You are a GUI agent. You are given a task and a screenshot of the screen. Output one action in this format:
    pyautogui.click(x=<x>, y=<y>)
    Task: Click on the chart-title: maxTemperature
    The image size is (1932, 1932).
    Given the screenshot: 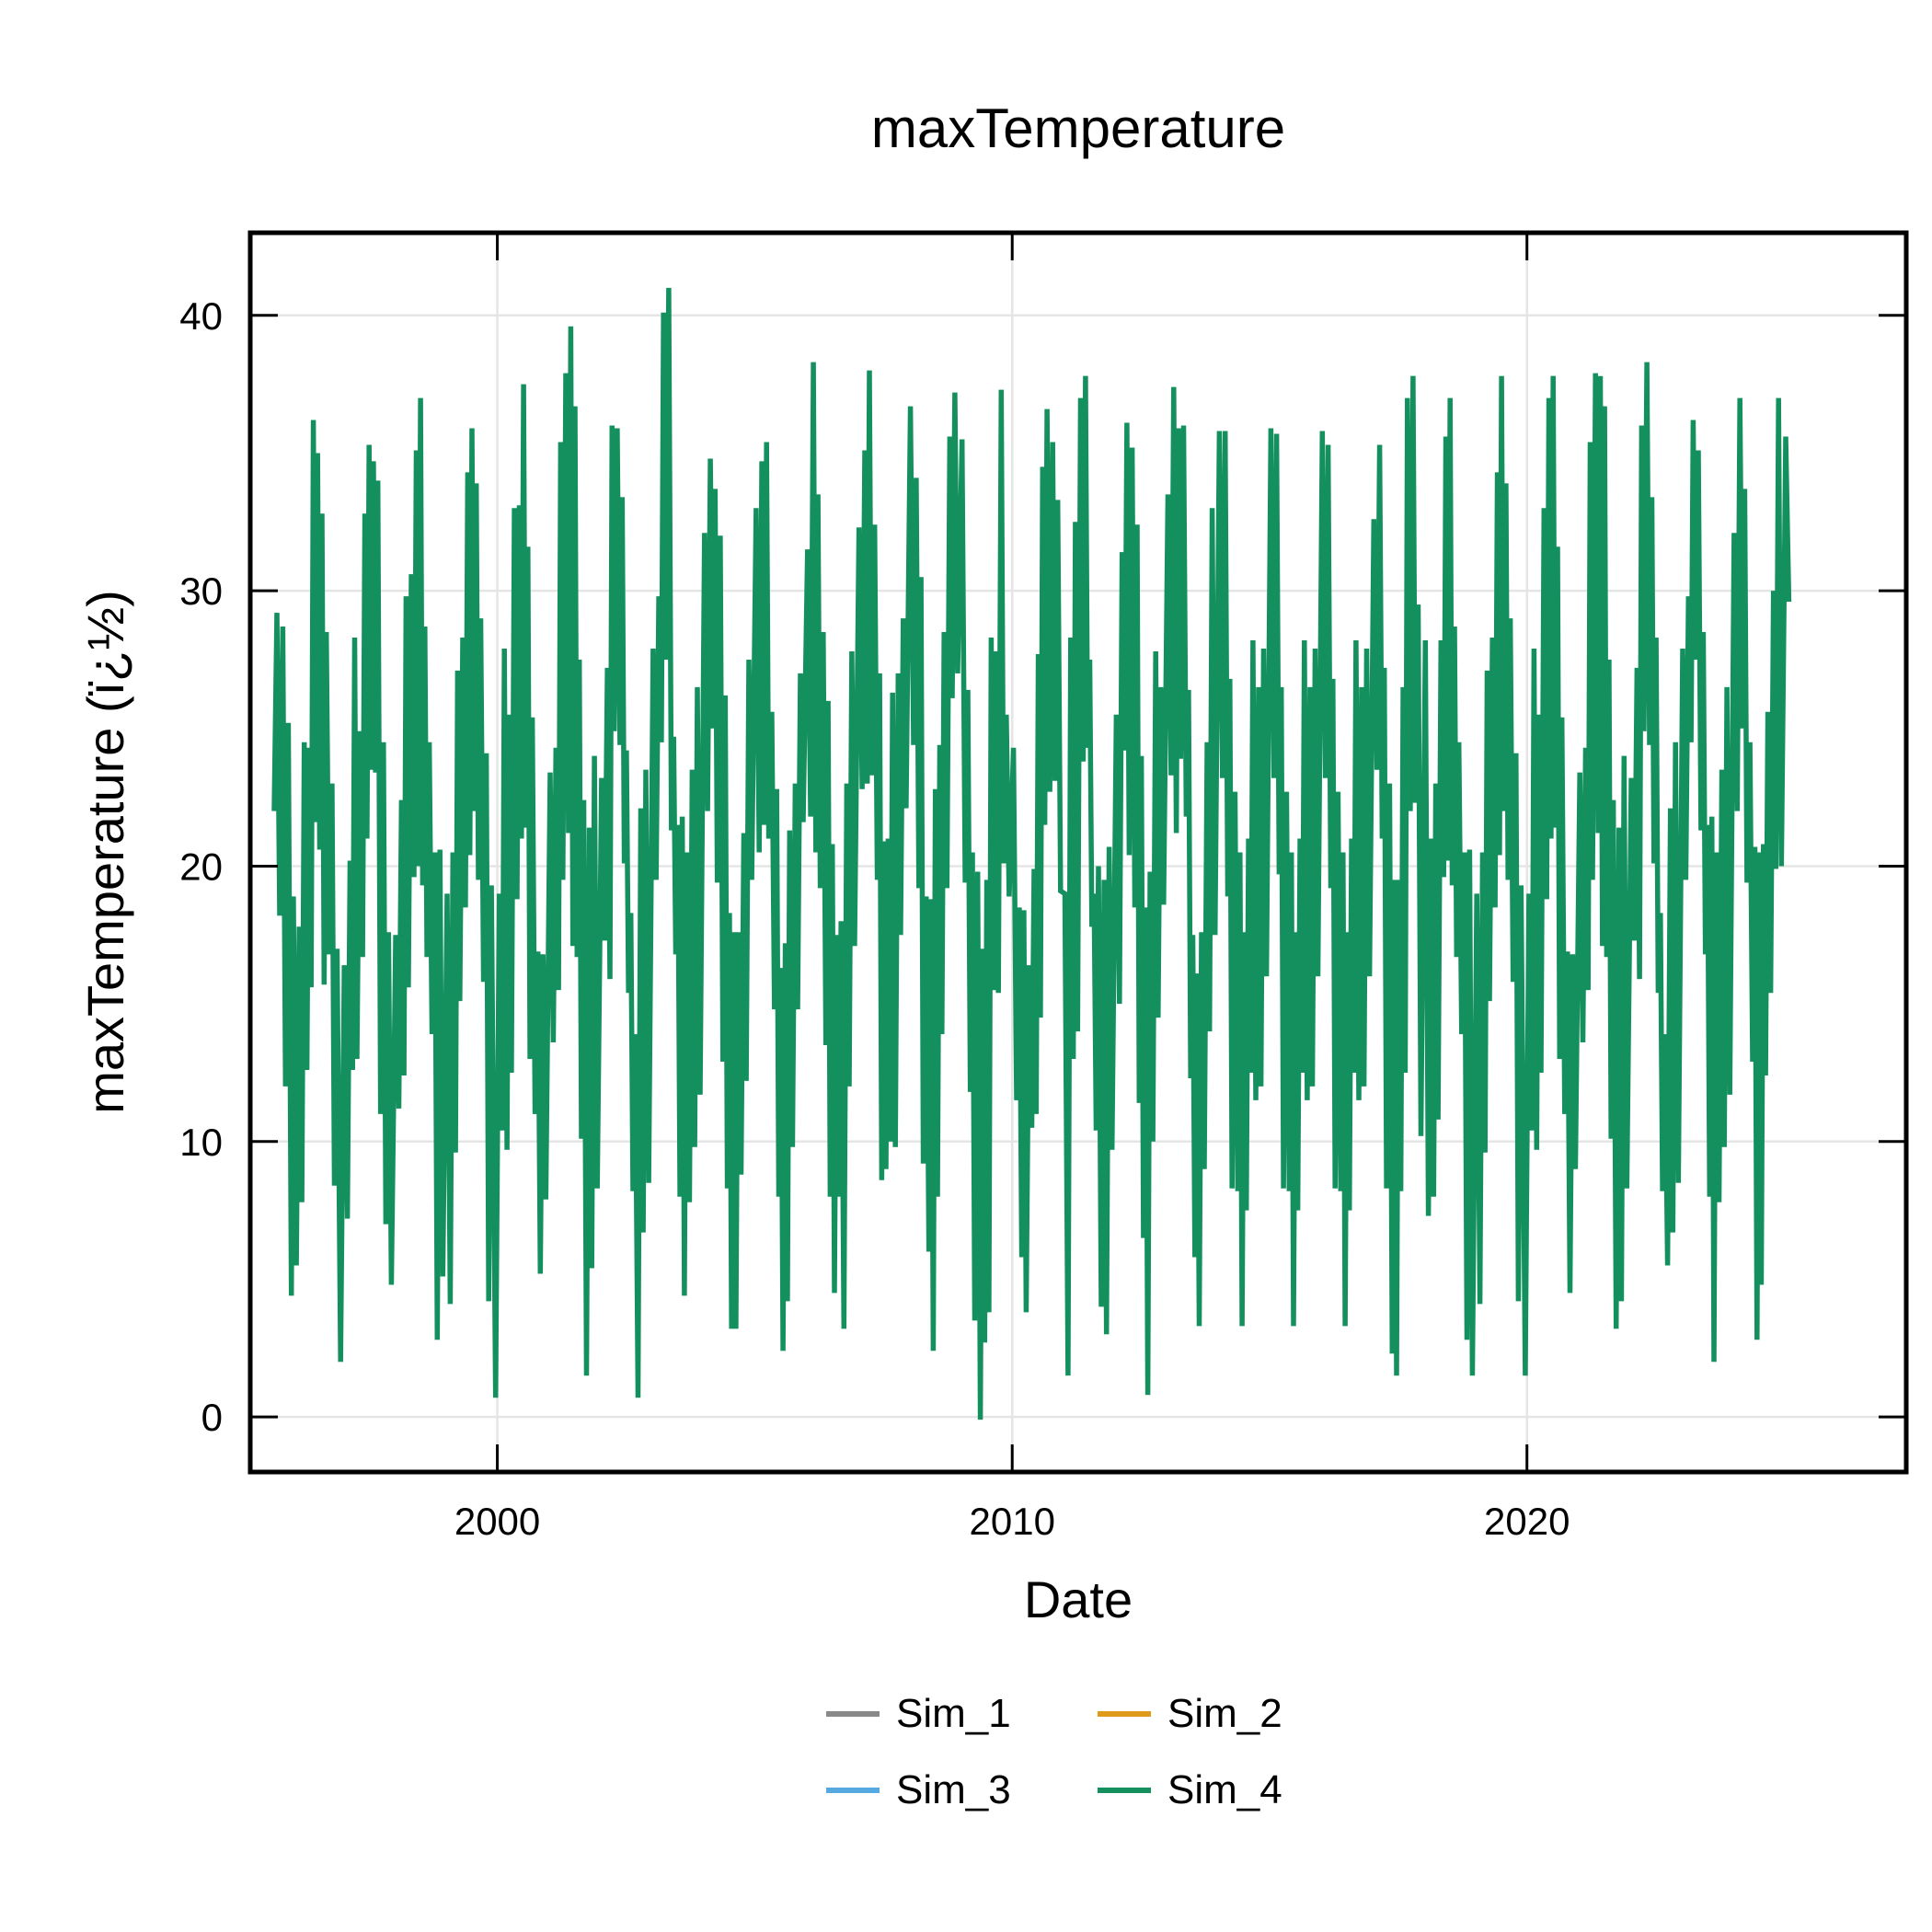 What is the action you would take?
    pyautogui.click(x=1078, y=128)
    